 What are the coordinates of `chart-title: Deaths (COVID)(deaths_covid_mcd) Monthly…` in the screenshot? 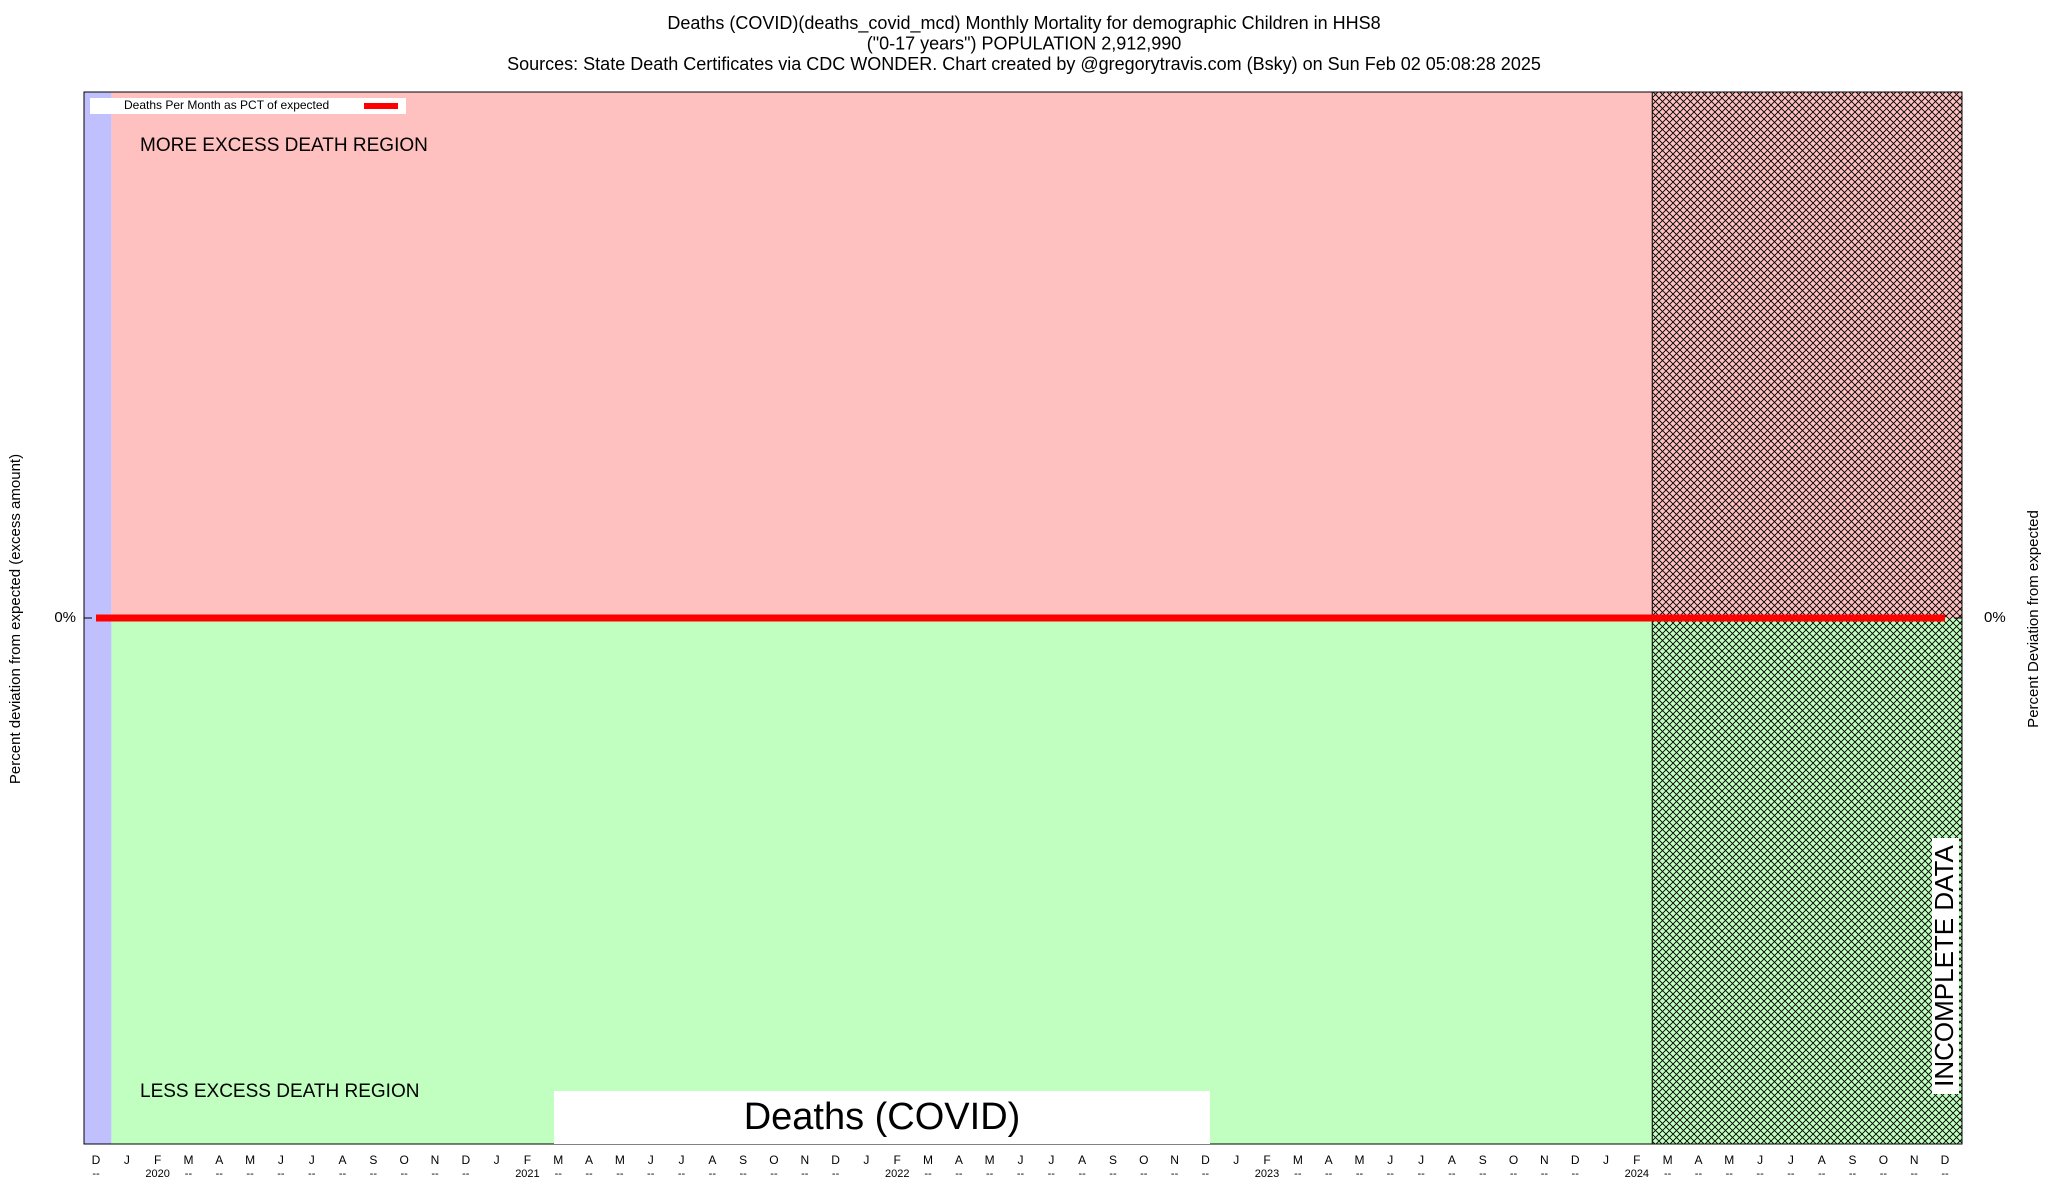 It's located at (1023, 23).